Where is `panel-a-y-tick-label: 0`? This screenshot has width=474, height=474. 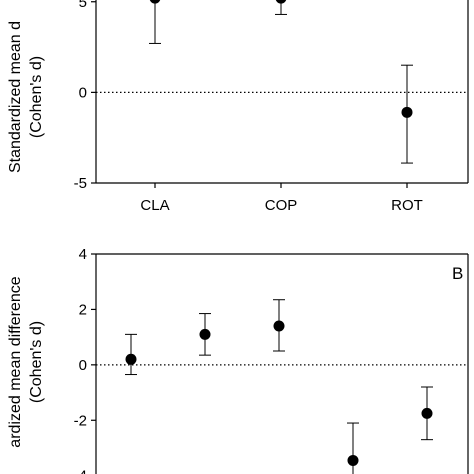 panel-a-y-tick-label: 0 is located at coordinates (83, 92).